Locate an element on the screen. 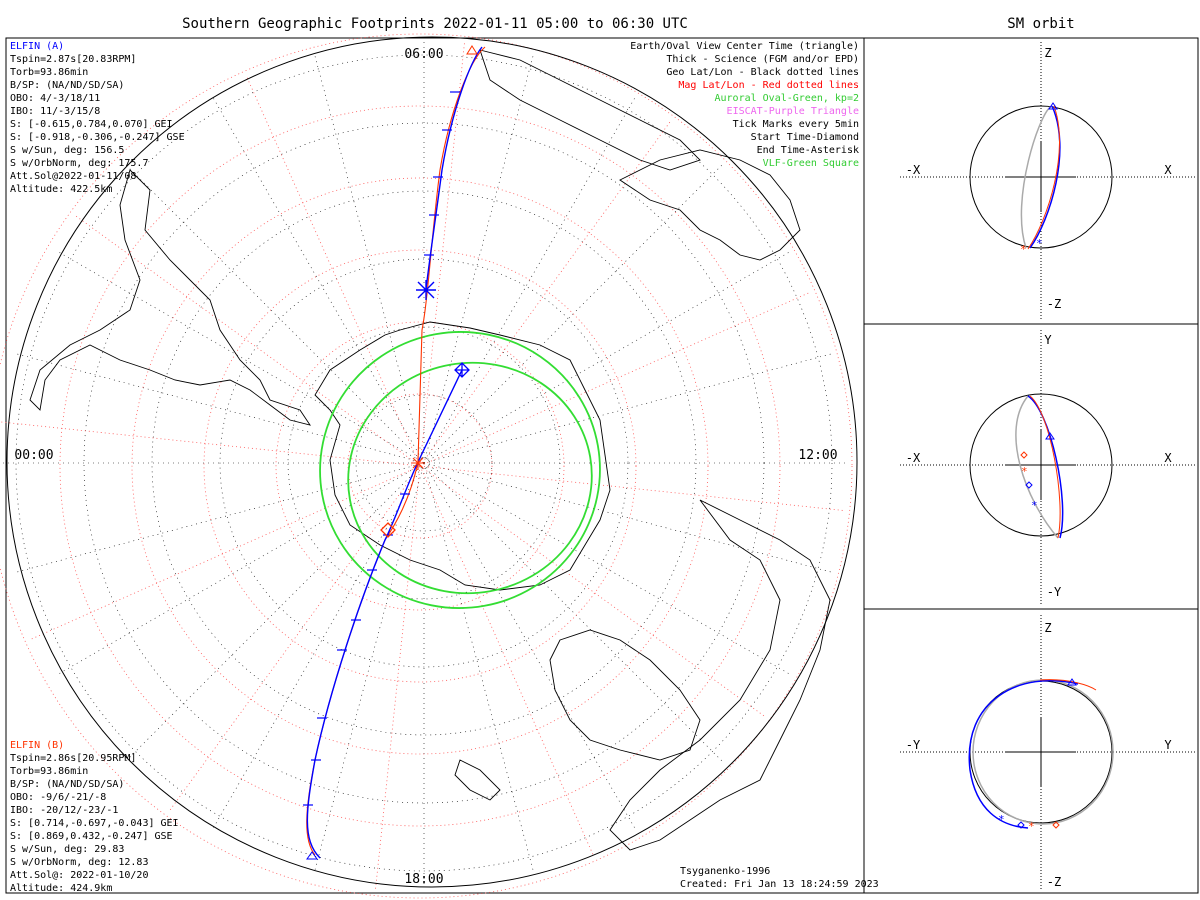  footer-model: Tsyganenko-1996 is located at coordinates (725, 871).